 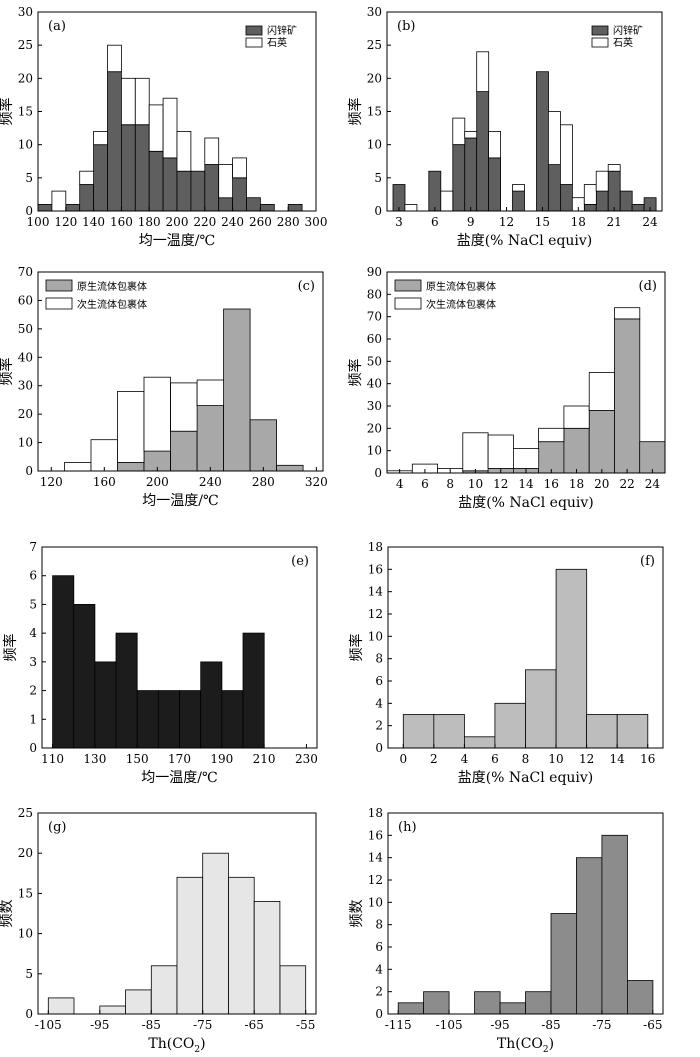 What do you see at coordinates (190, 945) in the screenshot?
I see `bar-count--80` at bounding box center [190, 945].